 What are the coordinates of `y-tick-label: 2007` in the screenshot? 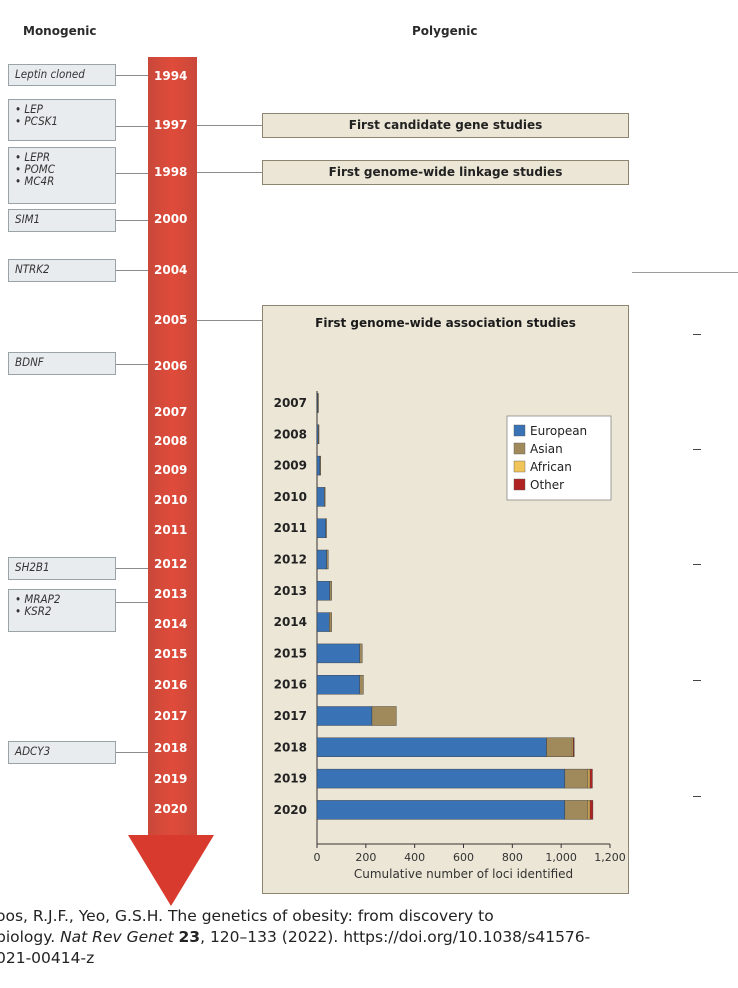 It's located at (290, 403).